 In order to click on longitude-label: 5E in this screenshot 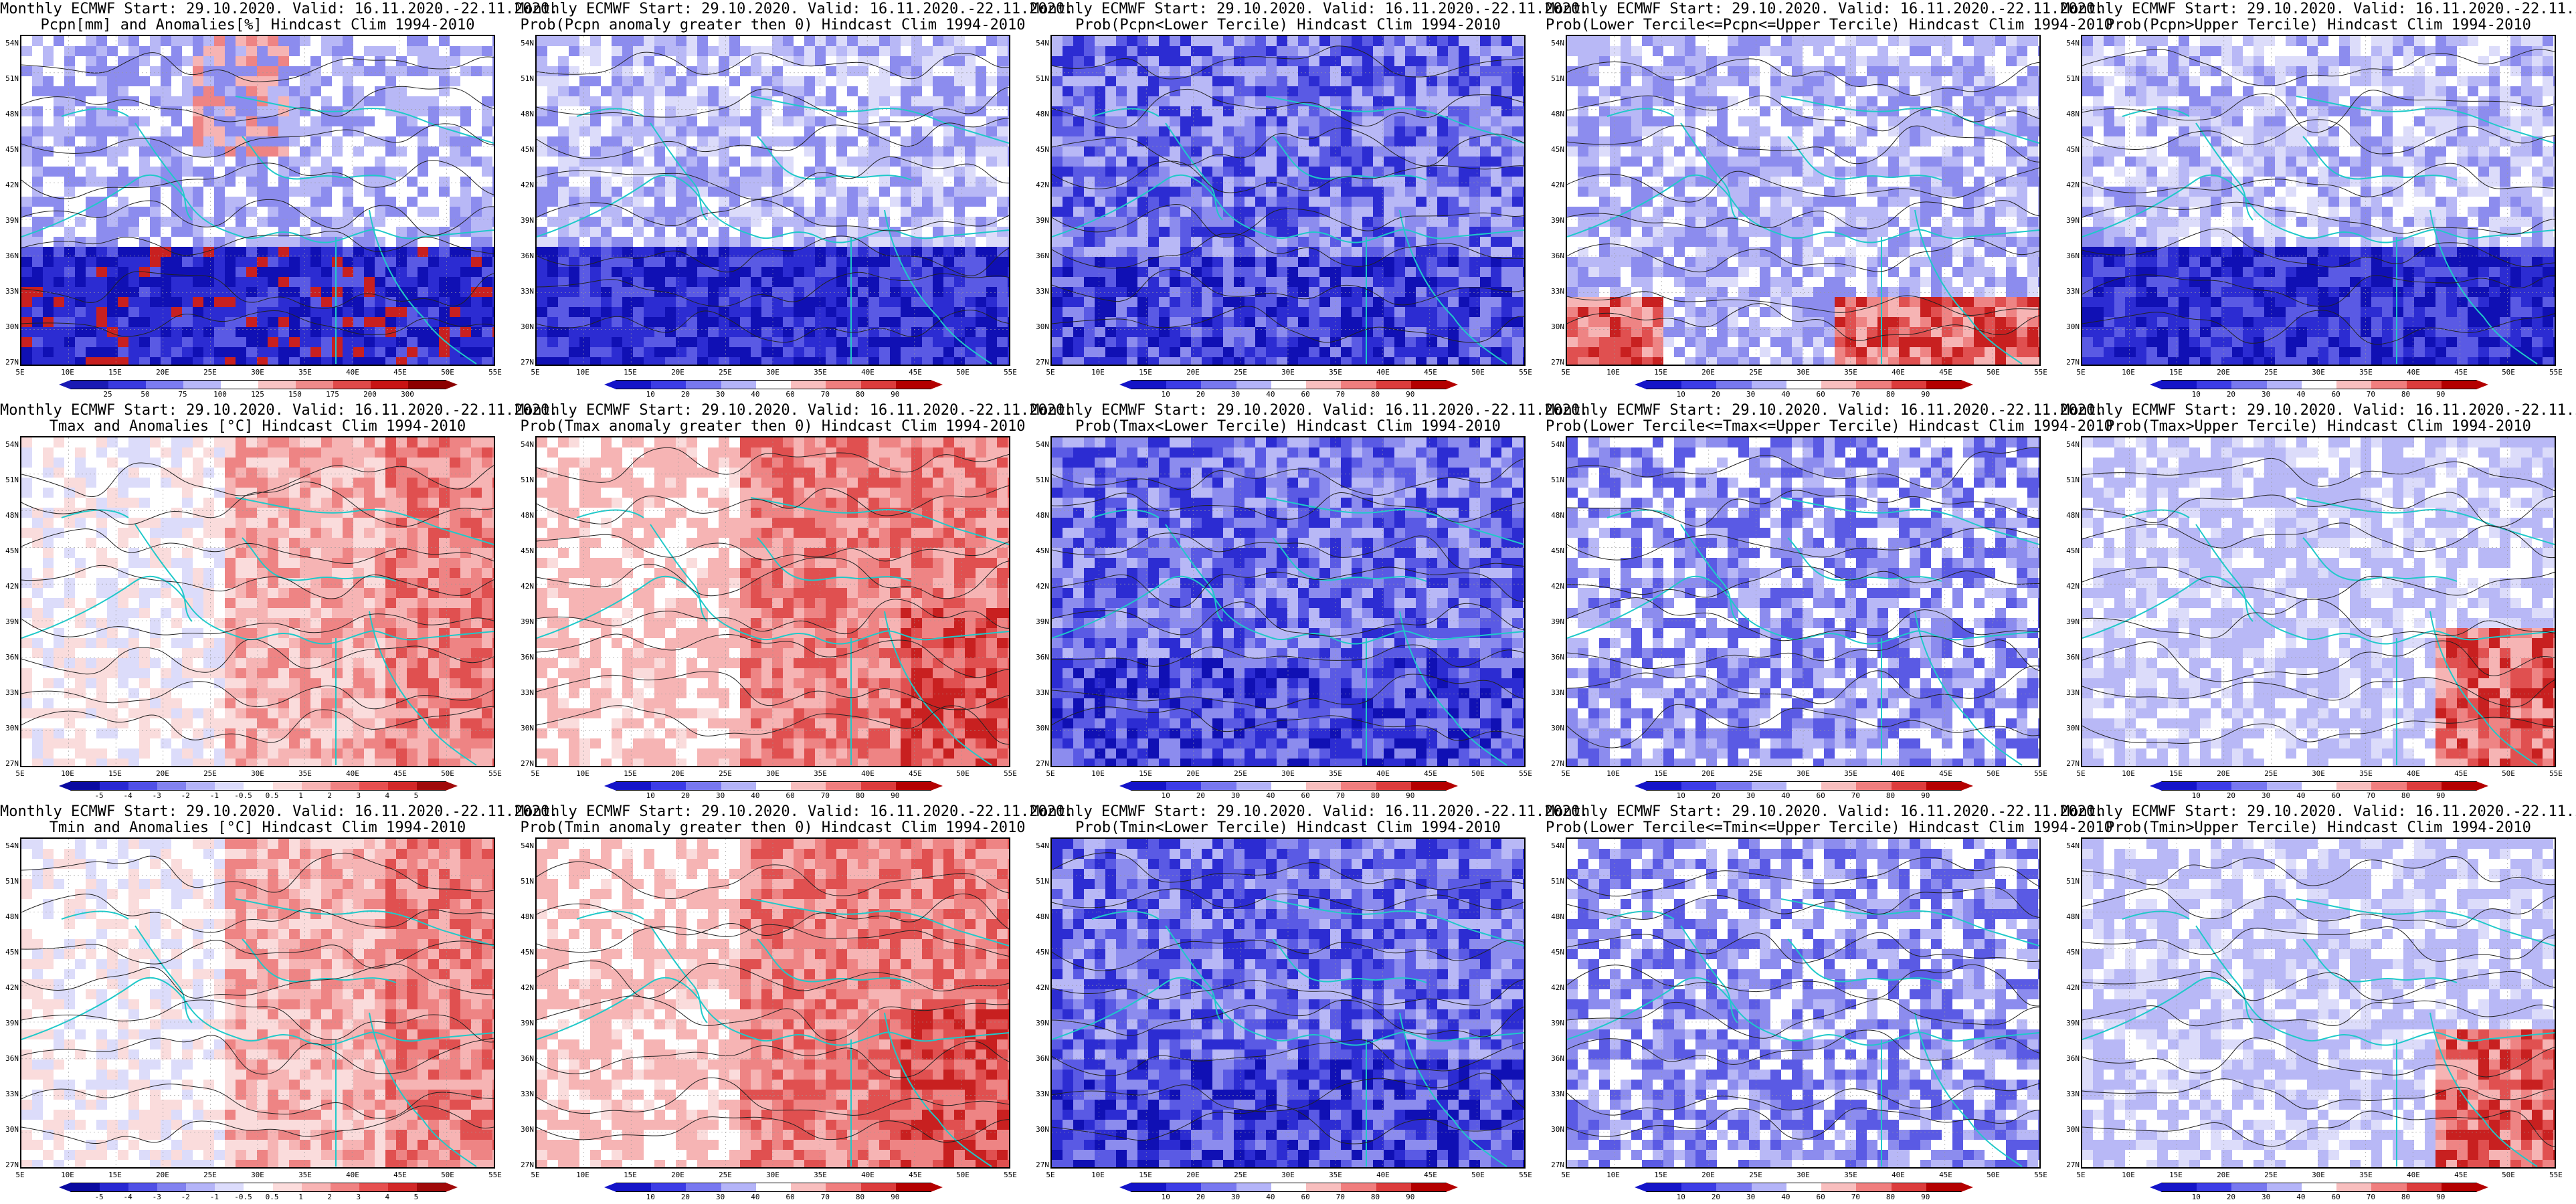, I will do `click(535, 372)`.